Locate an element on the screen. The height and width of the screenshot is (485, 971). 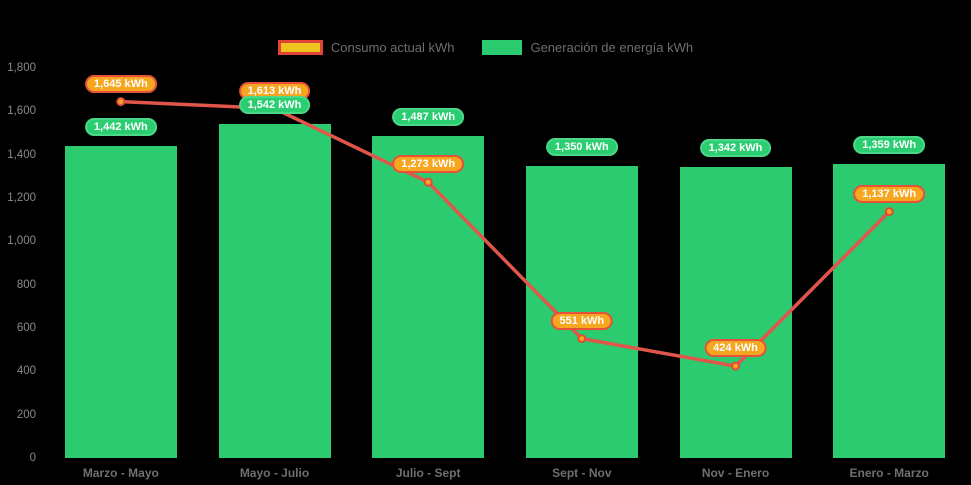
y-axis-tick-label: 200 is located at coordinates (26, 414).